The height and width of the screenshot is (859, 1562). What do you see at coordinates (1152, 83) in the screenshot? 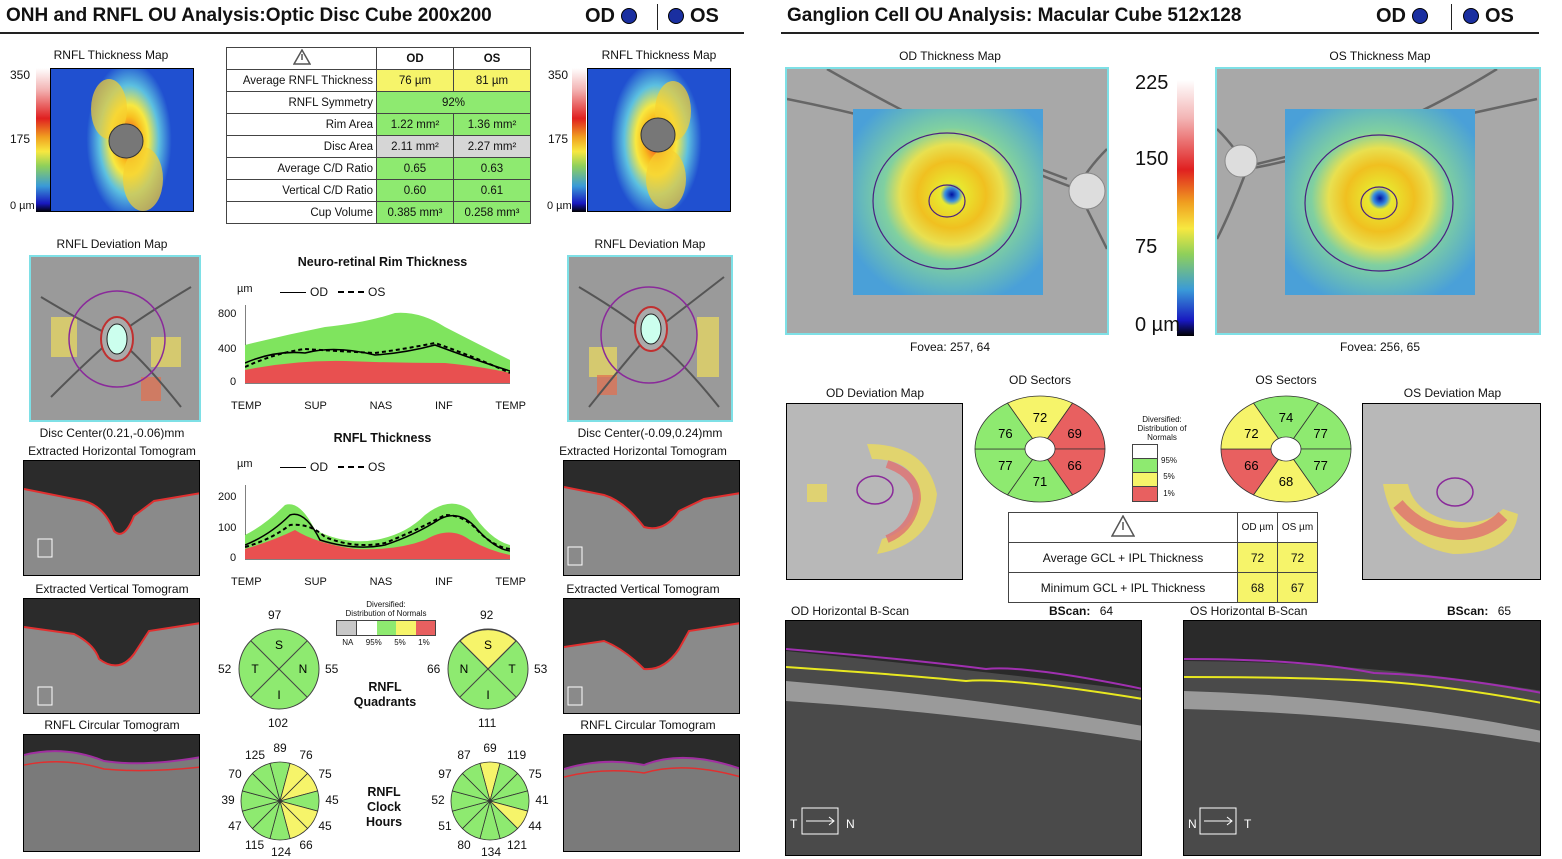
I see `gcl-scale-225: 225` at bounding box center [1152, 83].